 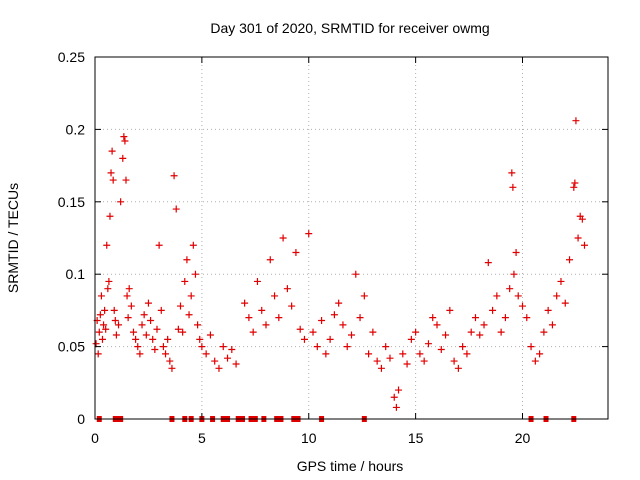 What do you see at coordinates (202, 438) in the screenshot?
I see `x-tick-label: 5` at bounding box center [202, 438].